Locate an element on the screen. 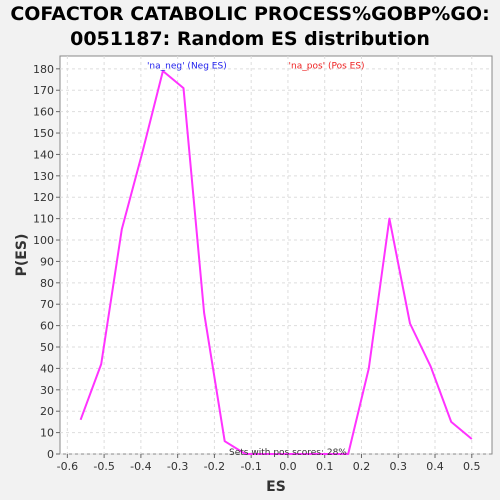 Image resolution: width=500 pixels, height=500 pixels. y-tick-label: 120 is located at coordinates (43, 197).